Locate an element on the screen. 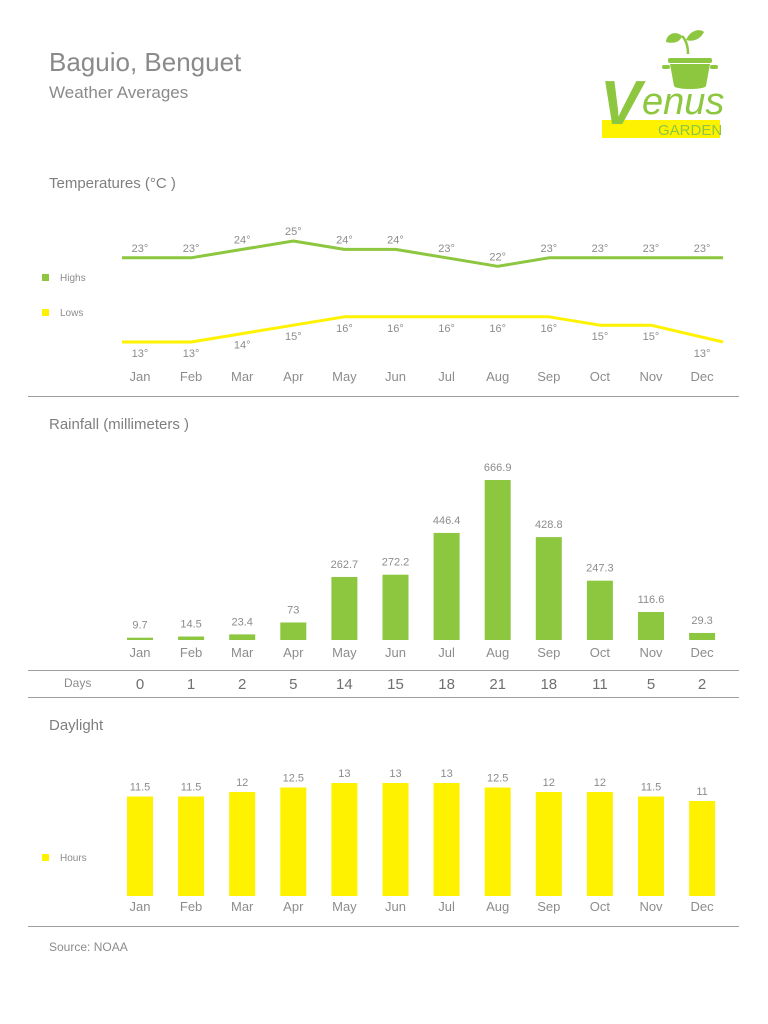  temp-label-highs-6: 23° is located at coordinates (446, 249).